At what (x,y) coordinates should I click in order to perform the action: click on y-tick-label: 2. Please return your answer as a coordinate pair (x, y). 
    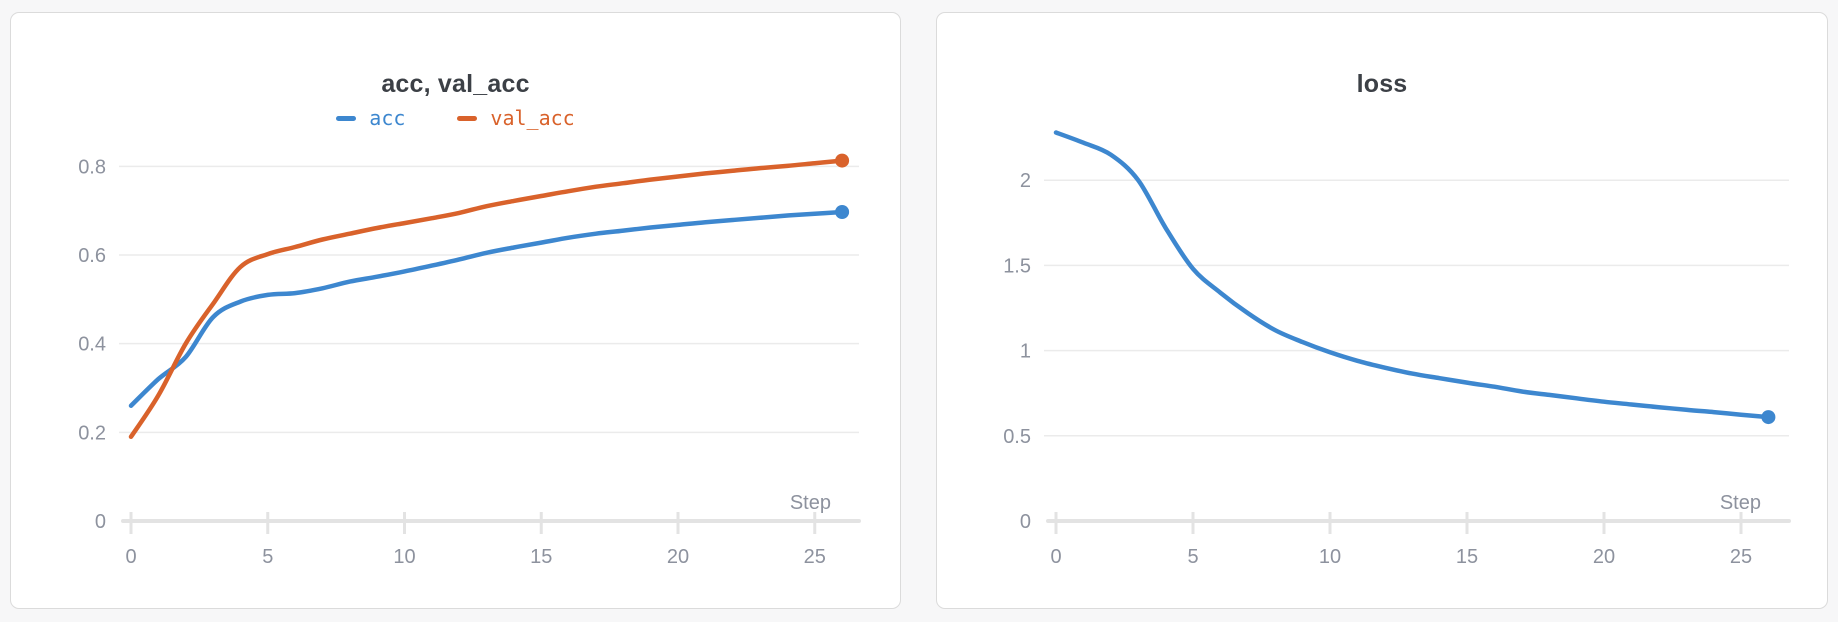
    Looking at the image, I should click on (1025, 181).